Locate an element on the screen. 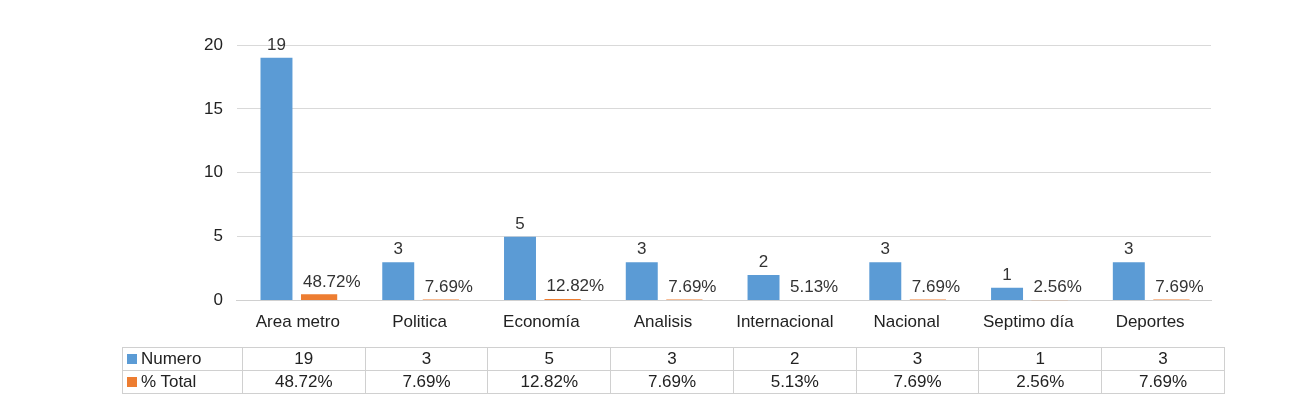 The width and height of the screenshot is (1311, 415). x-tick-label: Deportes is located at coordinates (1150, 322).